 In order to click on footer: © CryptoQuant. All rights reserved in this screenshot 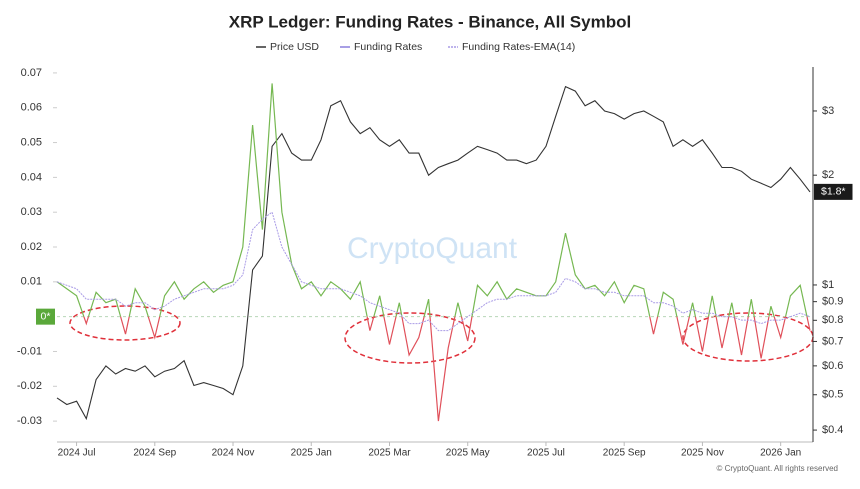, I will do `click(778, 468)`.